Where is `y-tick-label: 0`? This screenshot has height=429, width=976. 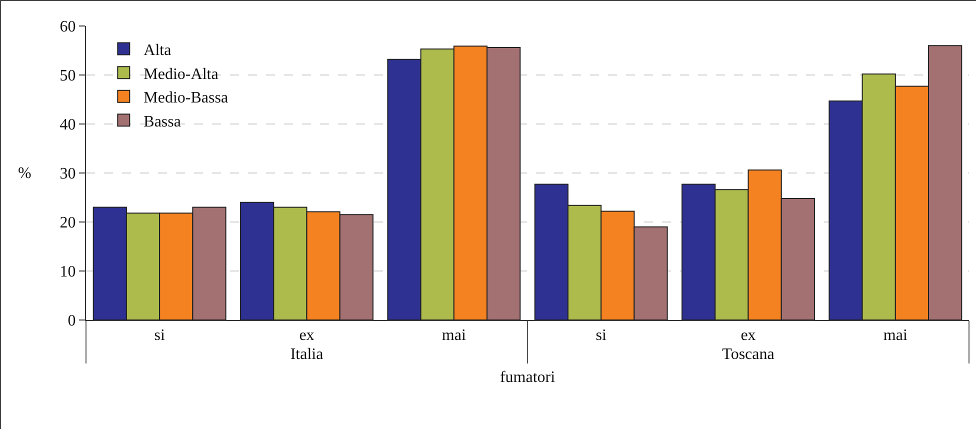
y-tick-label: 0 is located at coordinates (72, 321).